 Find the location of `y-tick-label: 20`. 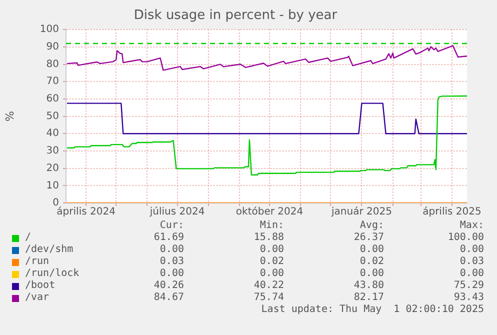

y-tick-label: 20 is located at coordinates (52, 168).